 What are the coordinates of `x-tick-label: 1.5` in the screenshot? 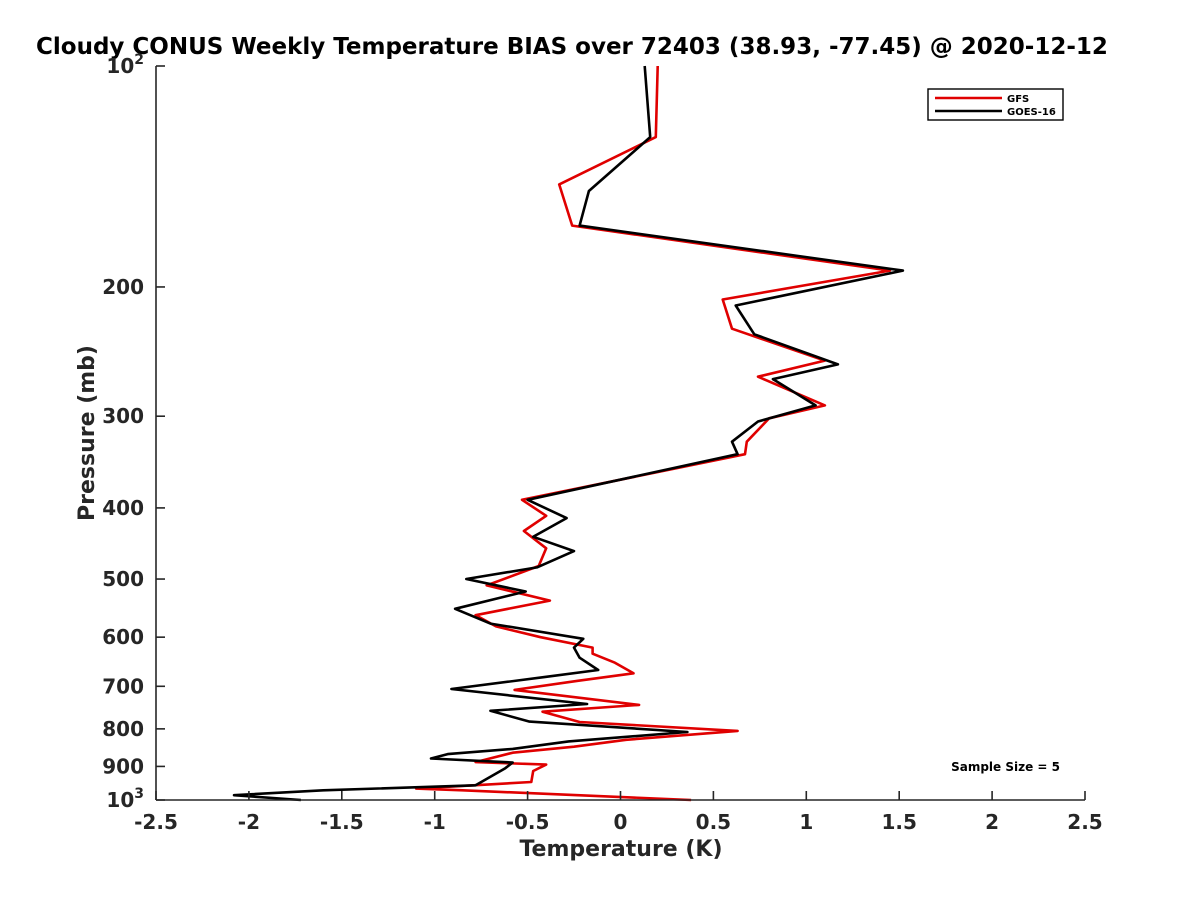 It's located at (898, 822).